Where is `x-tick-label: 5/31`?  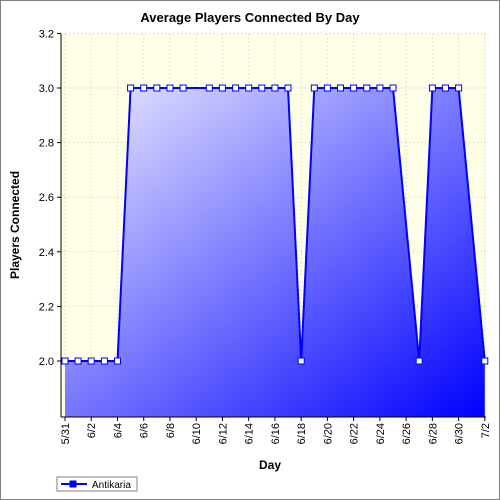 x-tick-label: 5/31 is located at coordinates (66, 433).